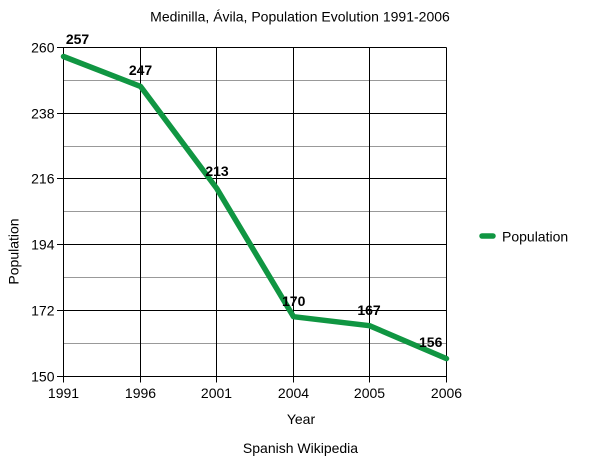 The width and height of the screenshot is (600, 463). Describe the element at coordinates (43, 114) in the screenshot. I see `svg-text: 238` at that location.